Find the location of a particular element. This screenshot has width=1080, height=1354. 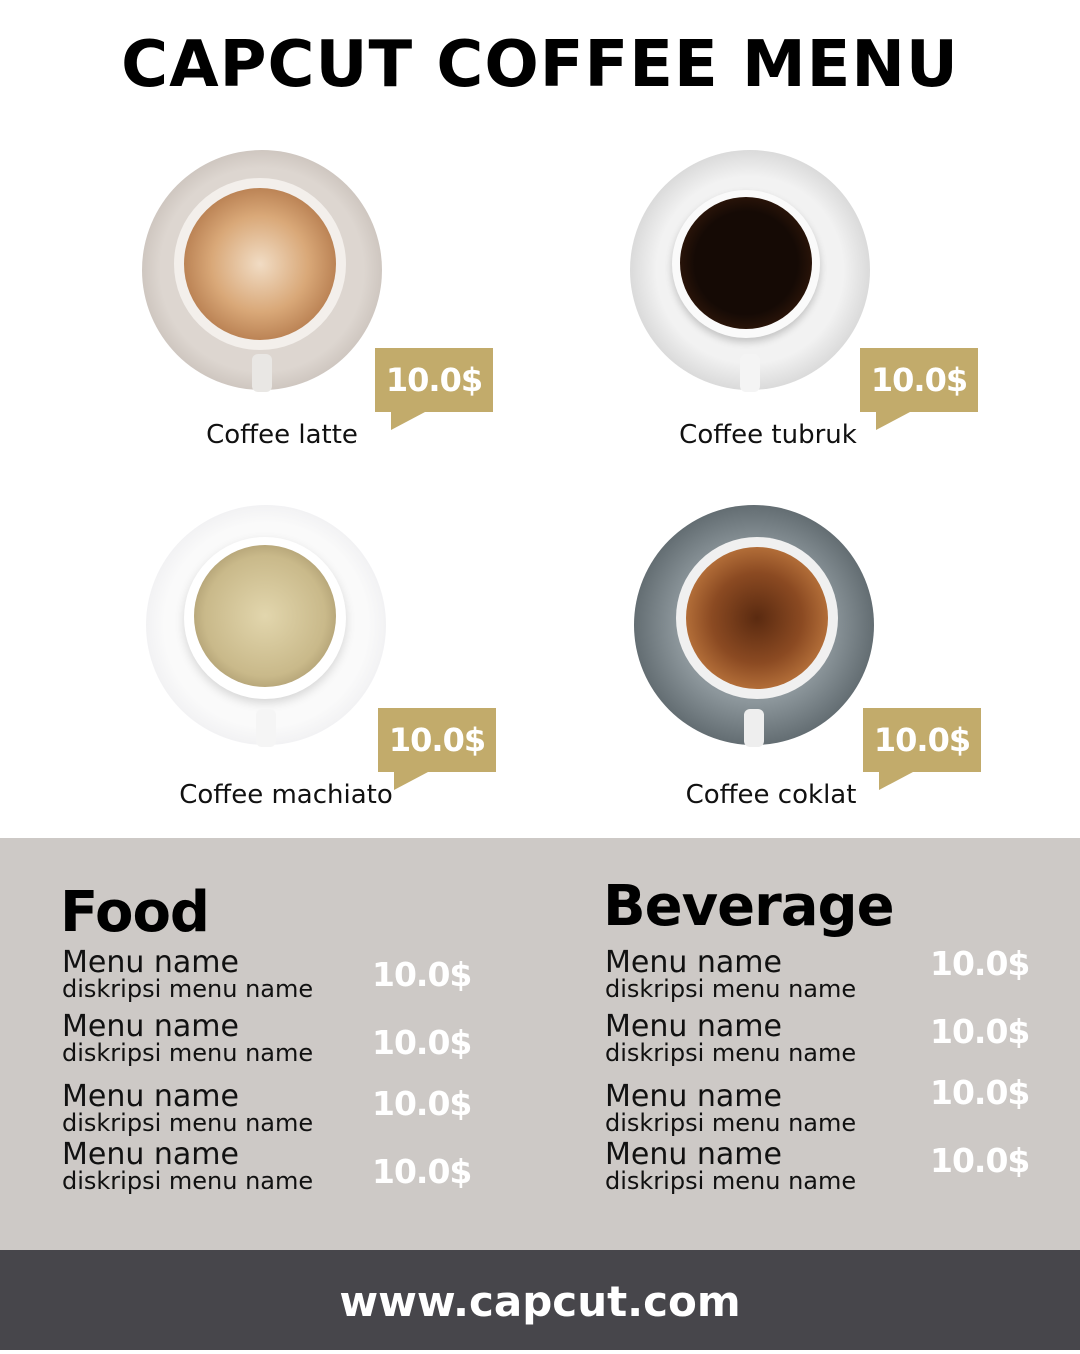

coffee-name: Coffee machiato is located at coordinates (286, 795).